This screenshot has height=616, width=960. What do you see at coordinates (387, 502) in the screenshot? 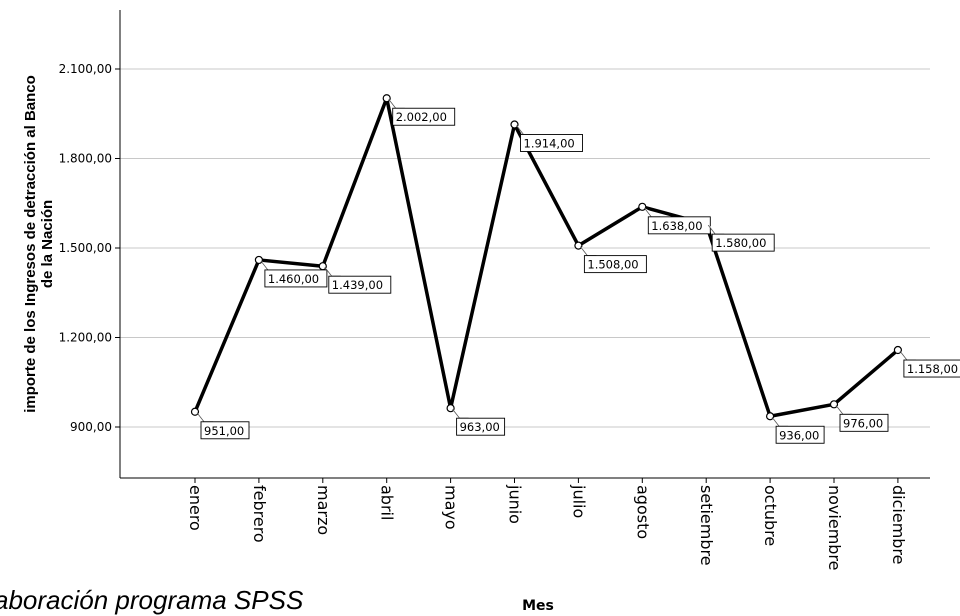
I see `x-tick-label: abril` at bounding box center [387, 502].